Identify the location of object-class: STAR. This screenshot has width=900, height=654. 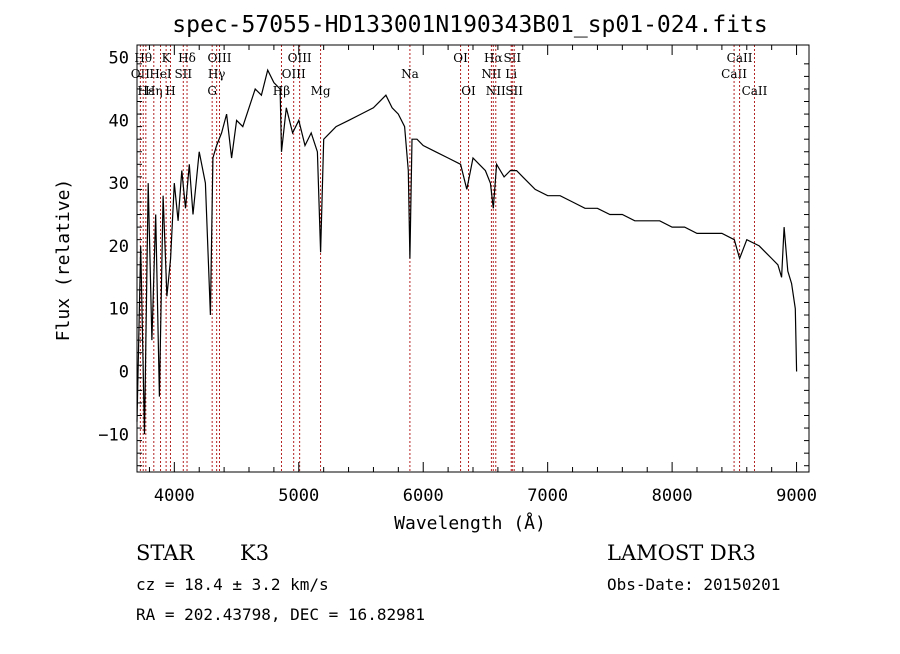
(165, 553).